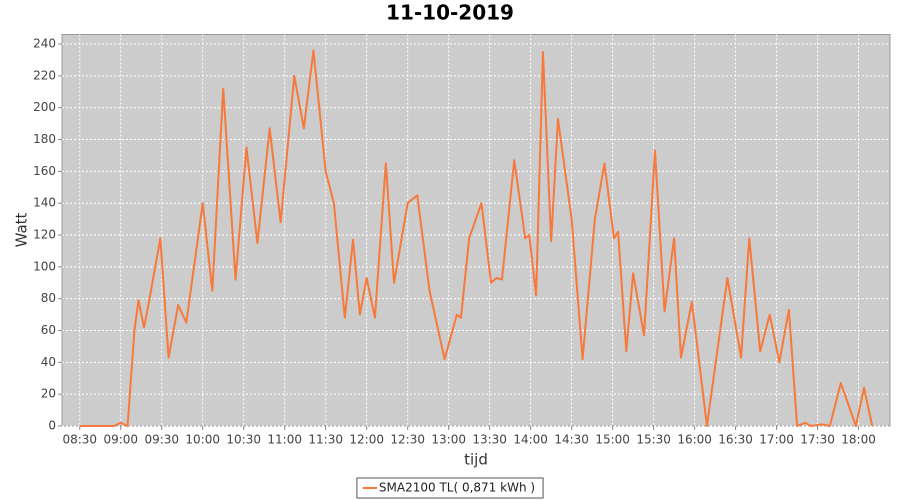 The height and width of the screenshot is (500, 900). I want to click on x-tick-label: 15:00, so click(612, 440).